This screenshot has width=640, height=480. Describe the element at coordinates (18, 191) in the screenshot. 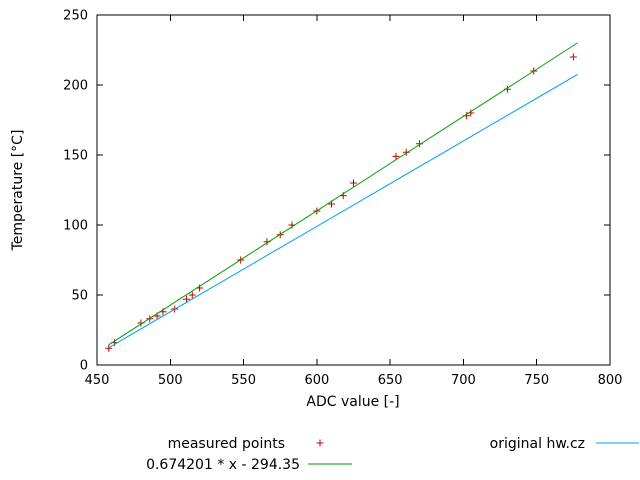

I see `y-axis-label: Temperature [°C]` at that location.